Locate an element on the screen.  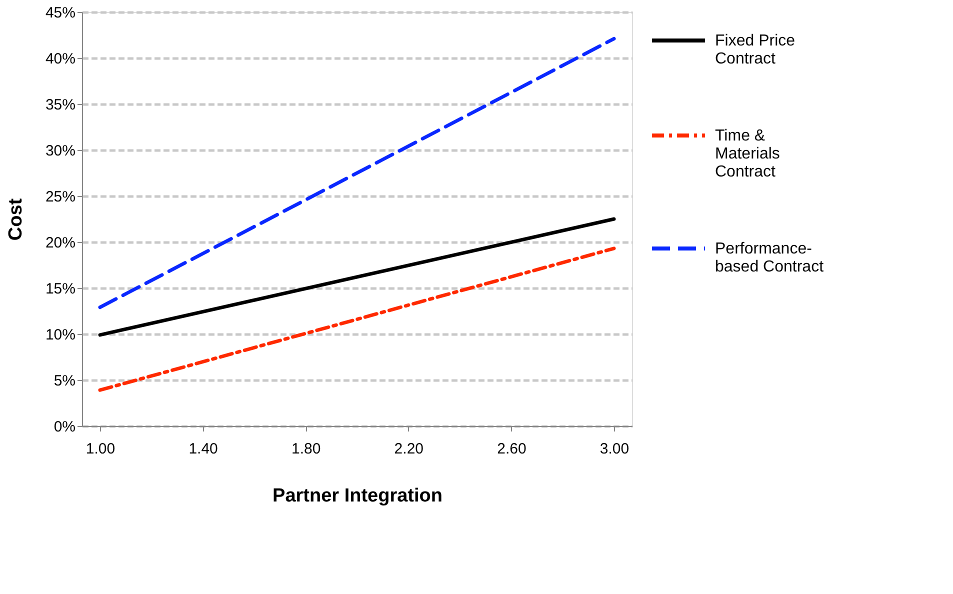
y-tick-label: 30% is located at coordinates (60, 151).